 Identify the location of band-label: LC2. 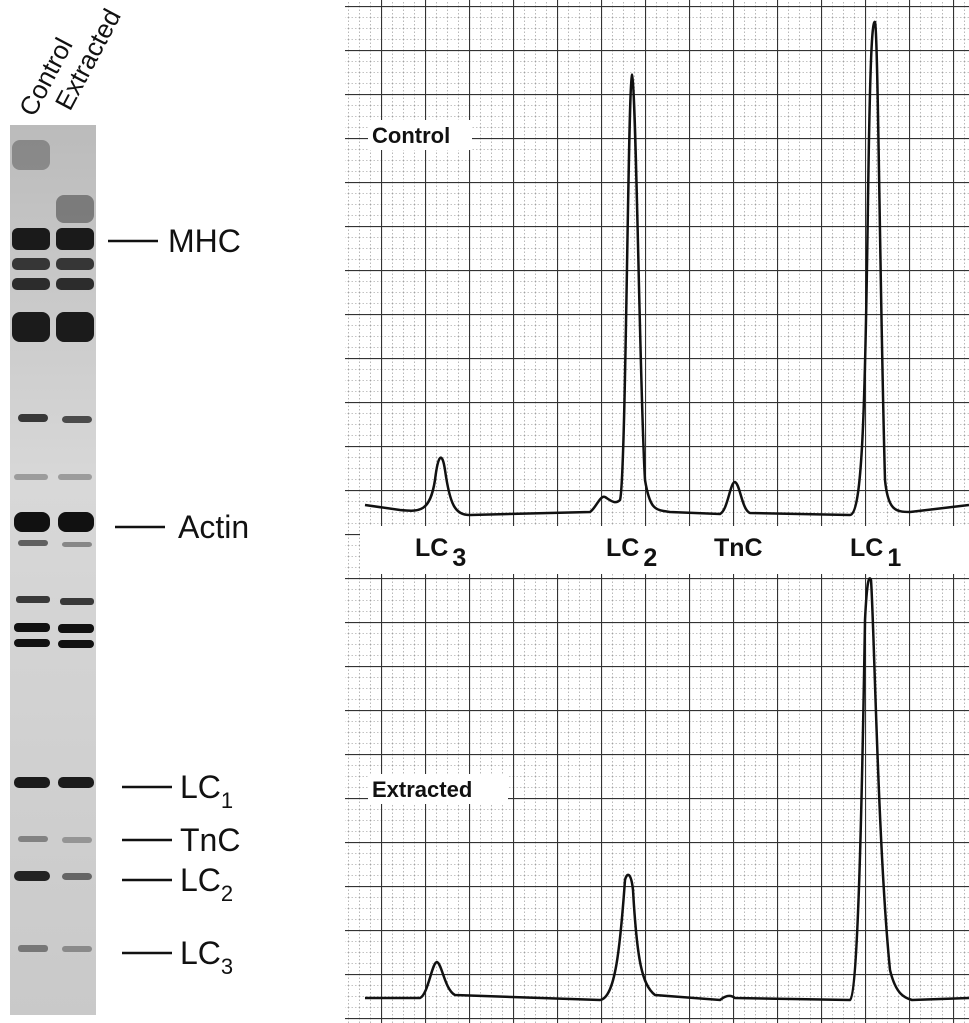
(206, 884).